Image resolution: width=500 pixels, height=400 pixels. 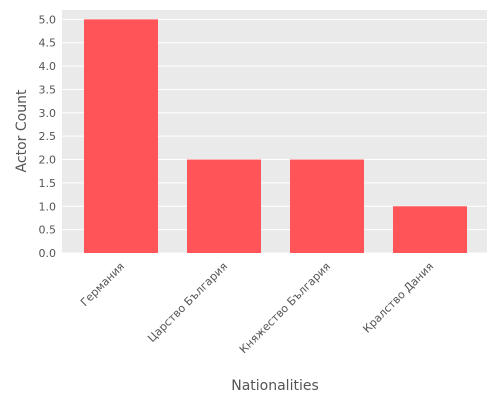 What do you see at coordinates (48, 66) in the screenshot?
I see `y-tick-label: 4.0` at bounding box center [48, 66].